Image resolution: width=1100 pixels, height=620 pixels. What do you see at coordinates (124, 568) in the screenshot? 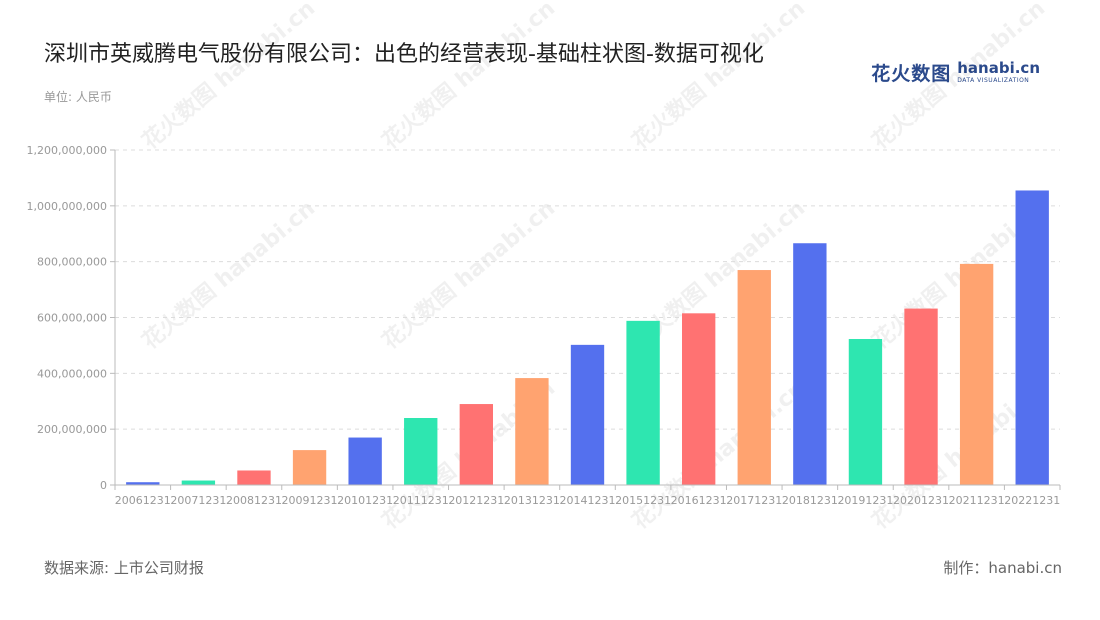
I see `data-source: 数据来源: 上市公司财报` at bounding box center [124, 568].